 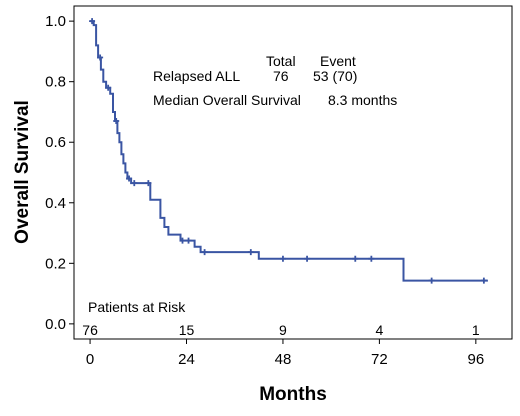 What do you see at coordinates (187, 330) in the screenshot?
I see `risk-count: 15` at bounding box center [187, 330].